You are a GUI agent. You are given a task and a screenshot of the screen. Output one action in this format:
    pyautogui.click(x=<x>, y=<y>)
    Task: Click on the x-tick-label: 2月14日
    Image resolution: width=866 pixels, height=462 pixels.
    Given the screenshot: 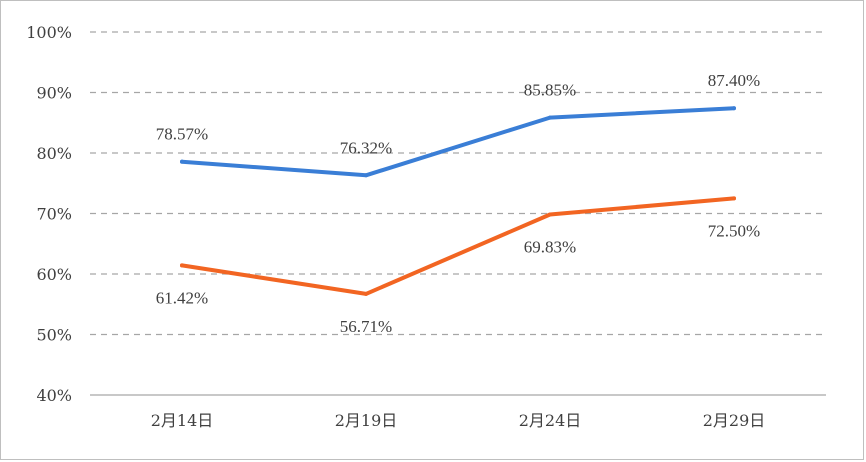 What is the action you would take?
    pyautogui.click(x=182, y=420)
    